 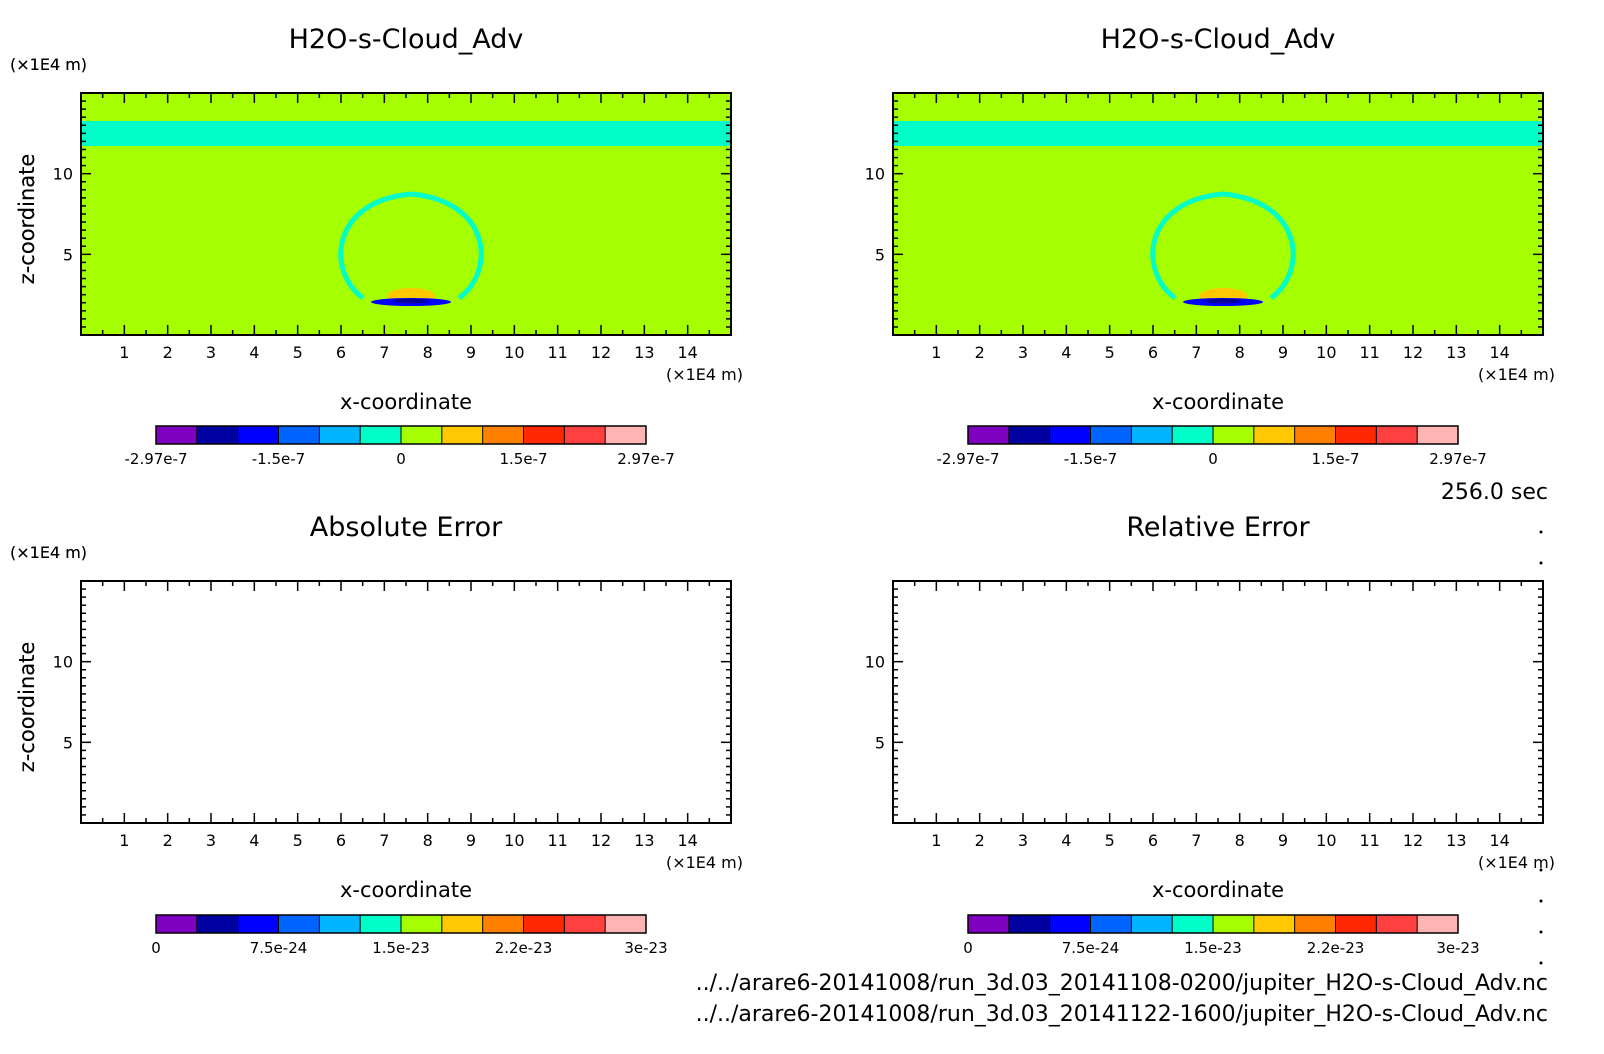 What do you see at coordinates (1153, 840) in the screenshot?
I see `x-tick-label: 6` at bounding box center [1153, 840].